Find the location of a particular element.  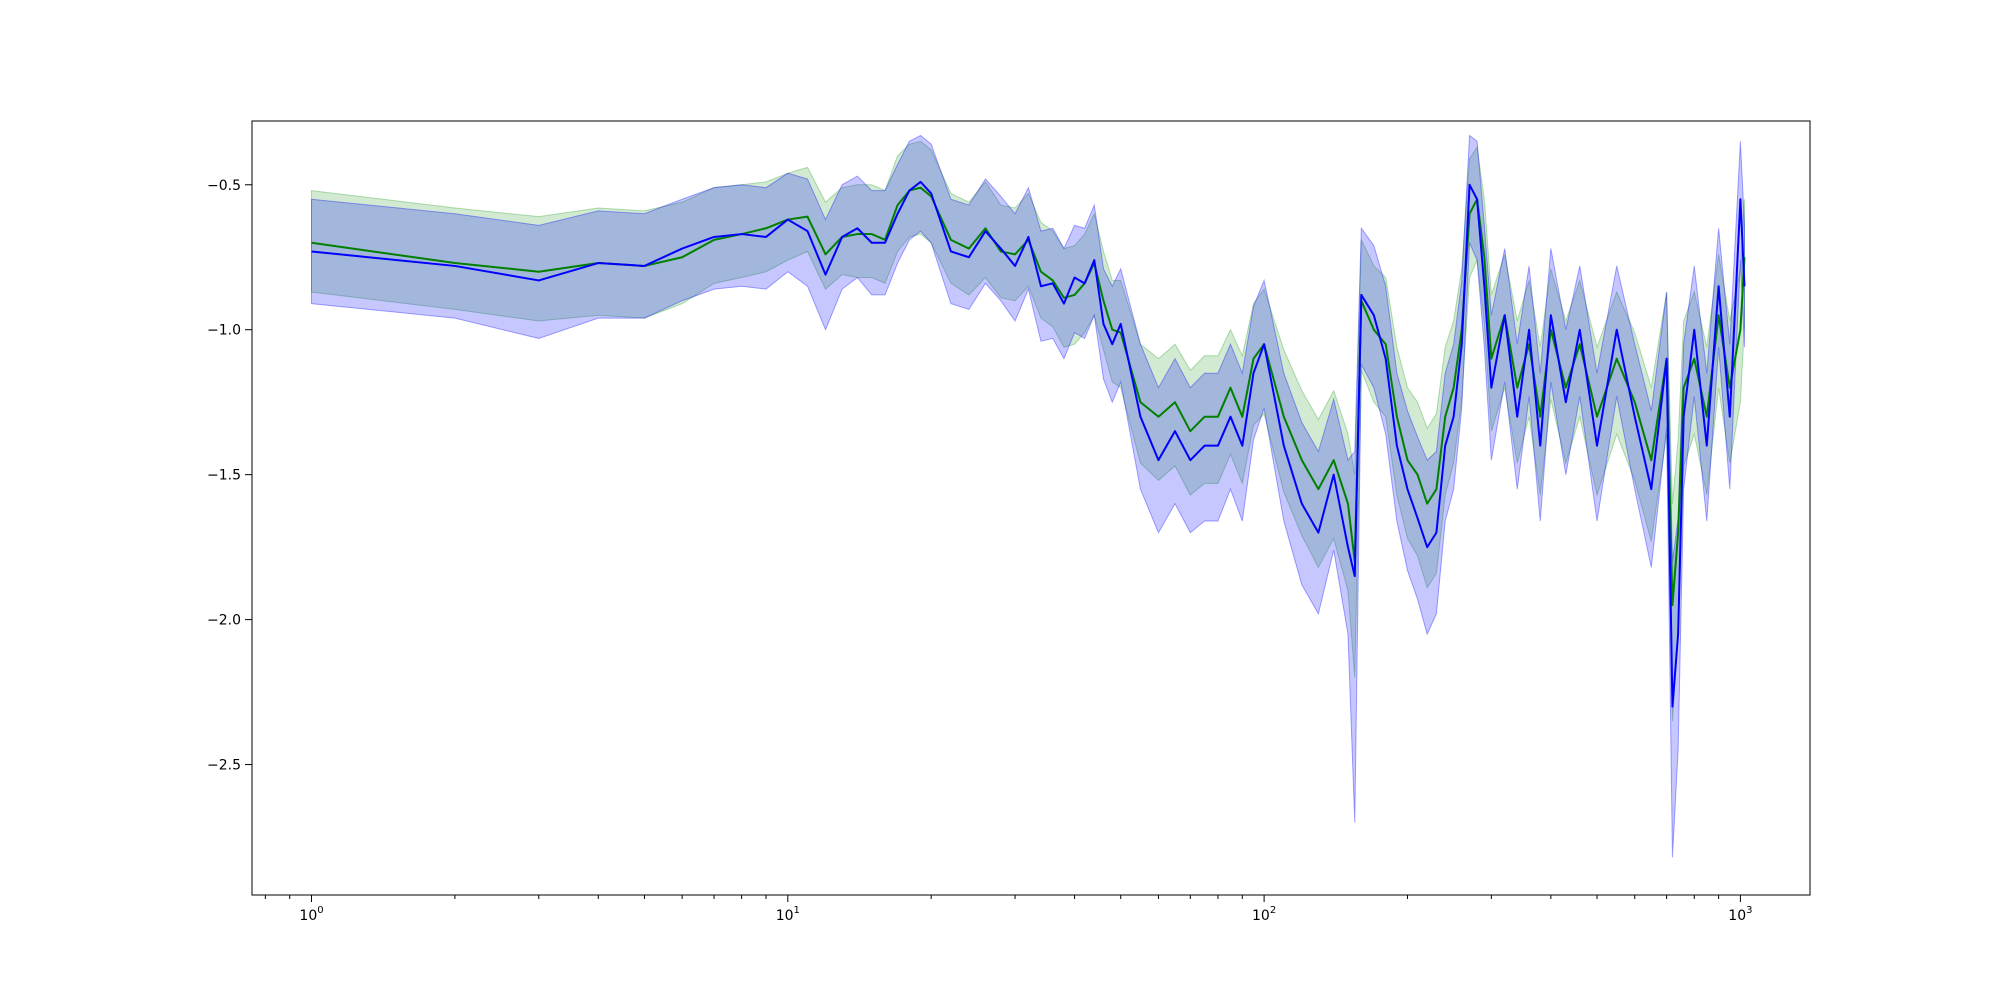

y-tick-label: −2.5 is located at coordinates (224, 766).